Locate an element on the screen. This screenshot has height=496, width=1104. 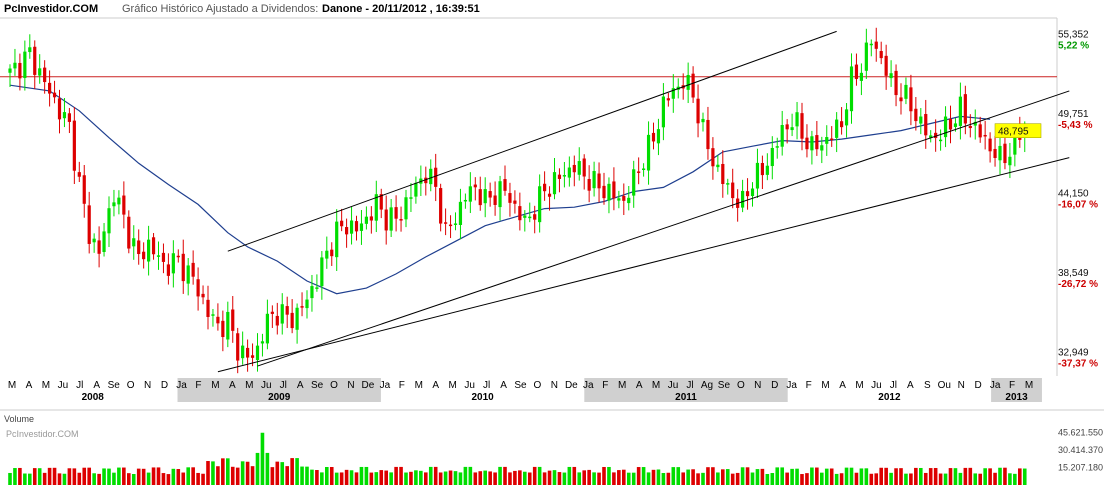
month-label: A is located at coordinates (842, 385).